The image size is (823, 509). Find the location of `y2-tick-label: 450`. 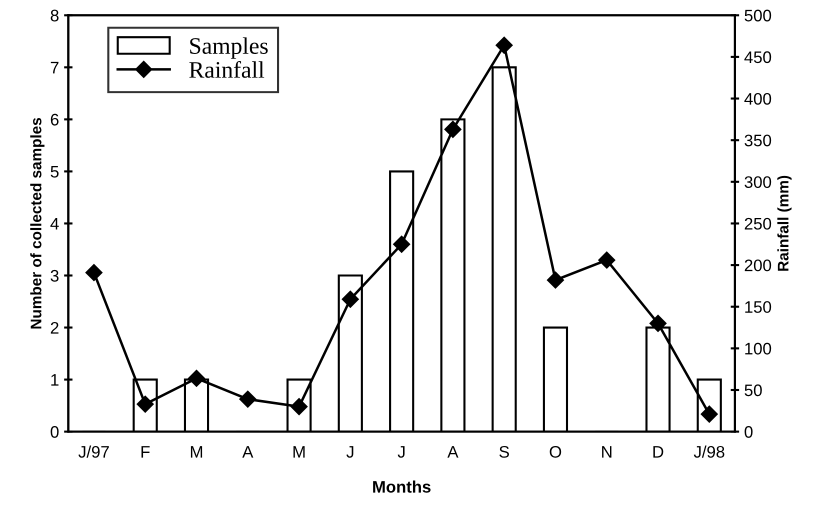

y2-tick-label: 450 is located at coordinates (758, 57).